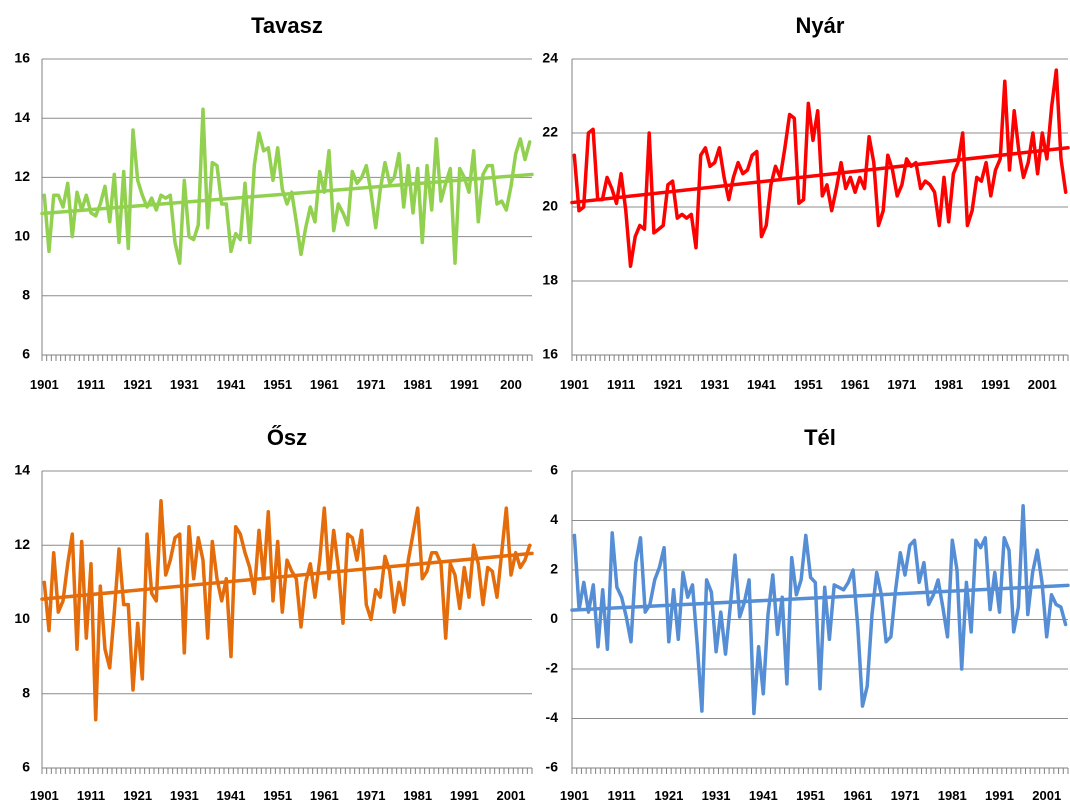 Image resolution: width=1070 pixels, height=803 pixels. I want to click on y-tick-label: -6, so click(552, 767).